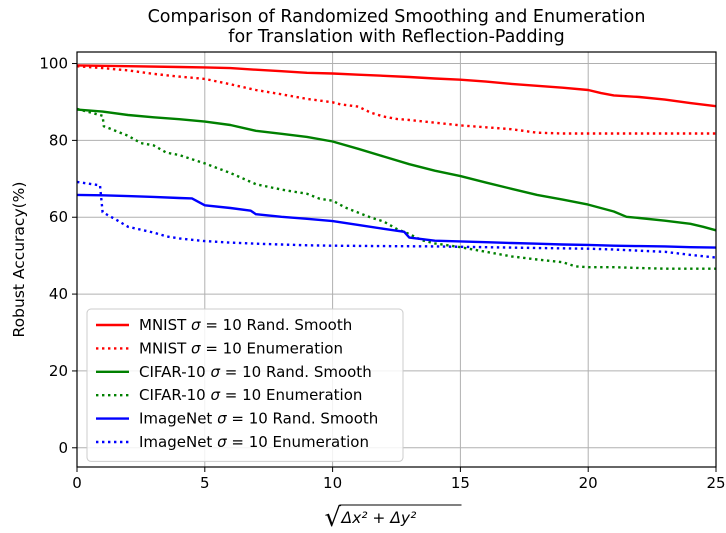  Describe the element at coordinates (333, 518) in the screenshot. I see `x-axis-label-radical: √` at that location.